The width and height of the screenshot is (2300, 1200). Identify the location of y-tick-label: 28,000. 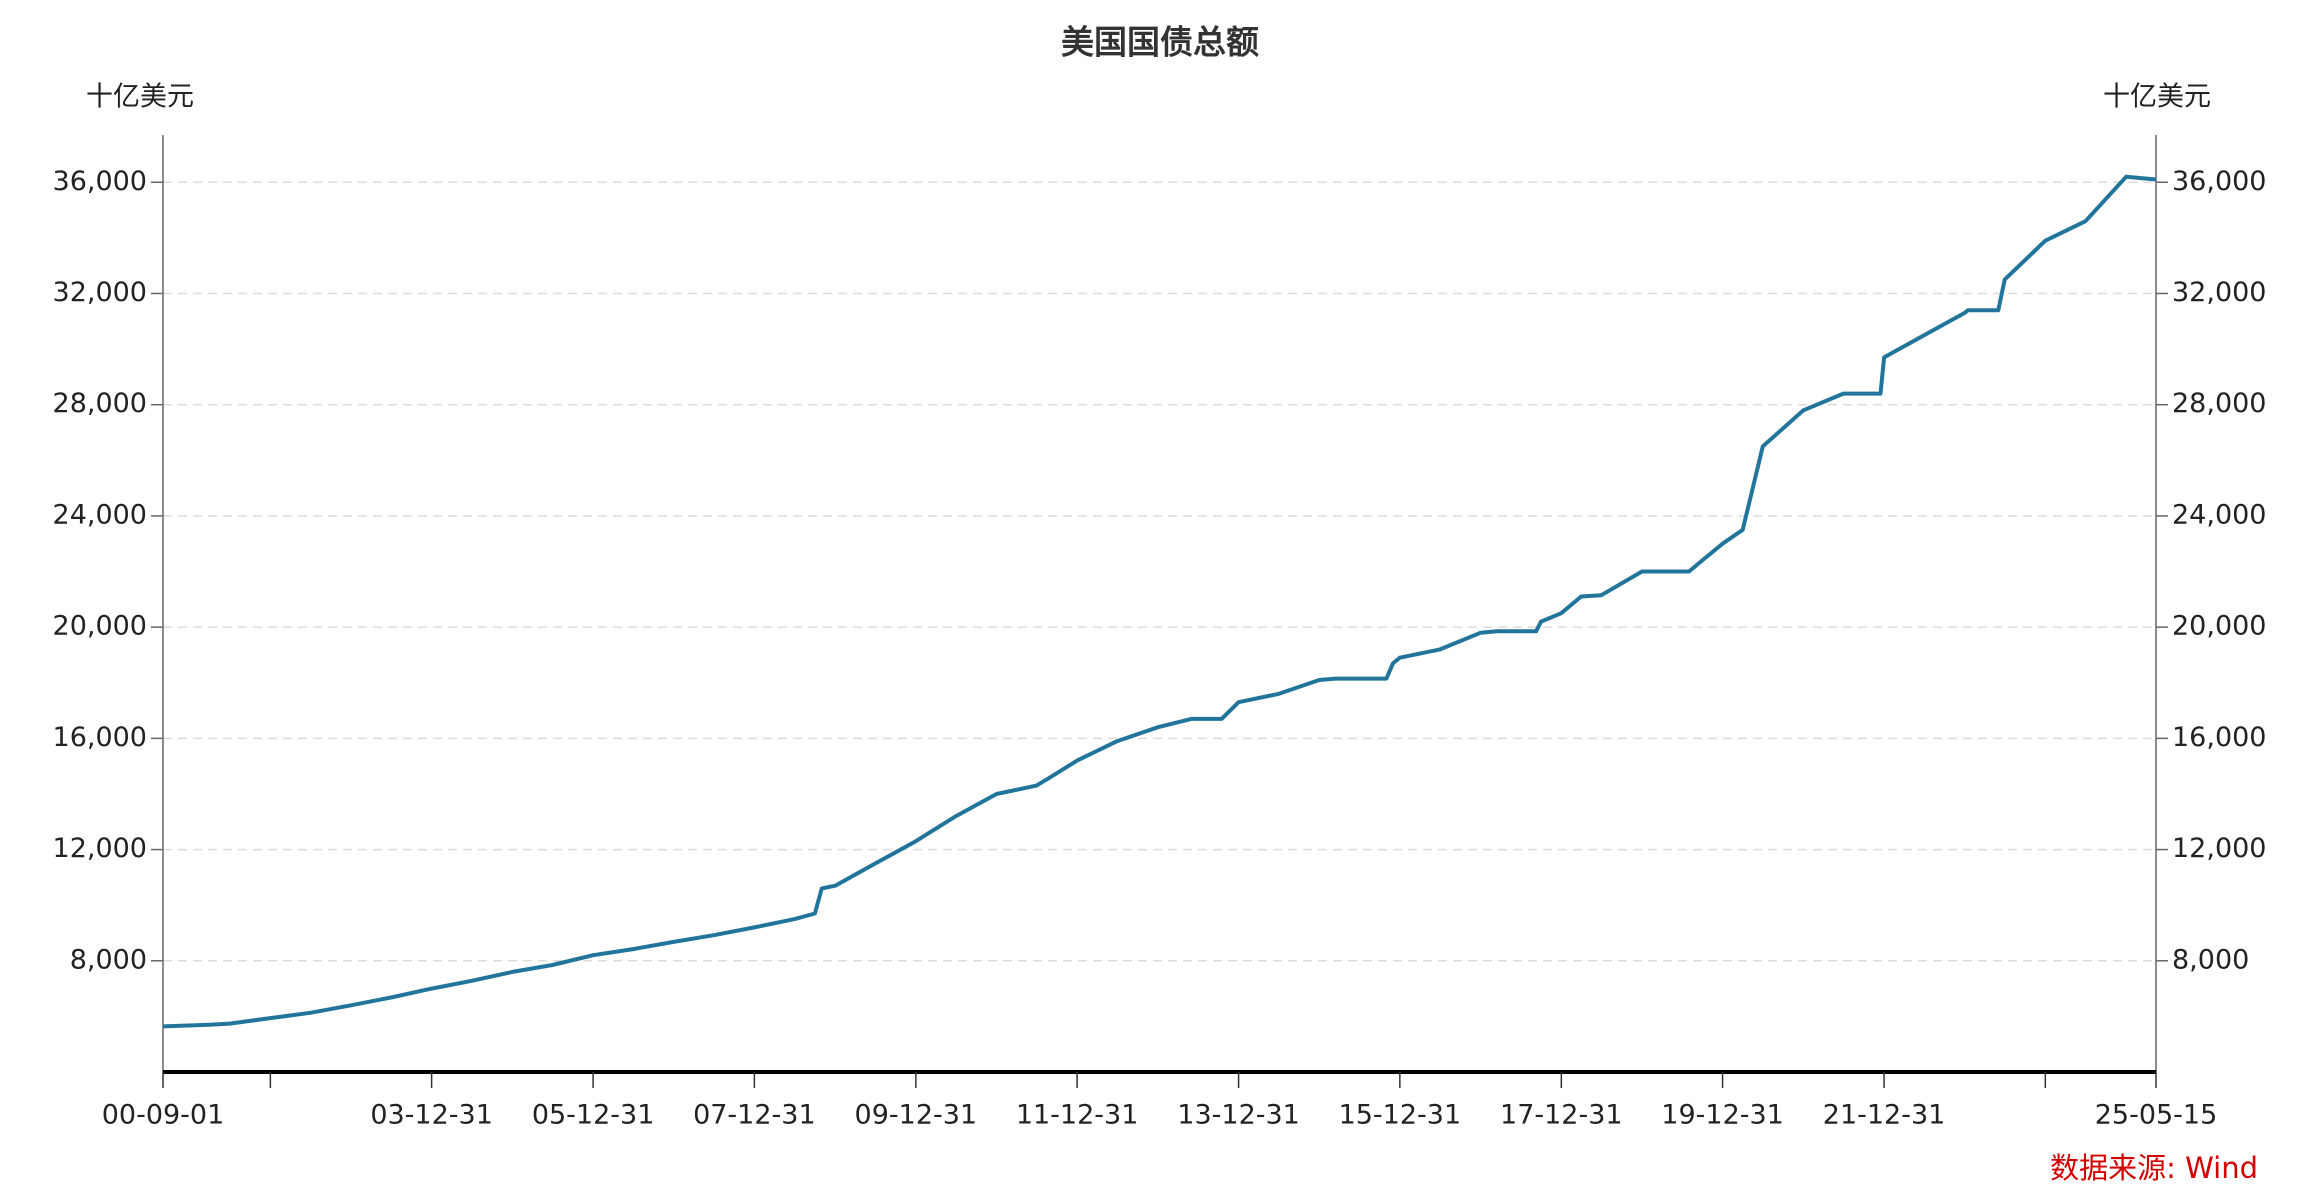
(100, 403).